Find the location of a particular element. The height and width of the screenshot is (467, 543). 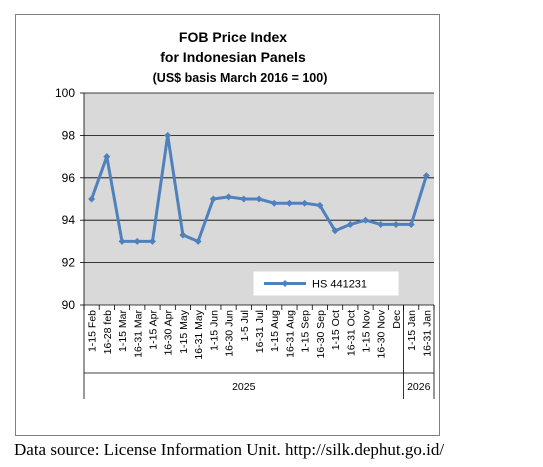

x-tick-label: 1-15 Mar is located at coordinates (123, 330).